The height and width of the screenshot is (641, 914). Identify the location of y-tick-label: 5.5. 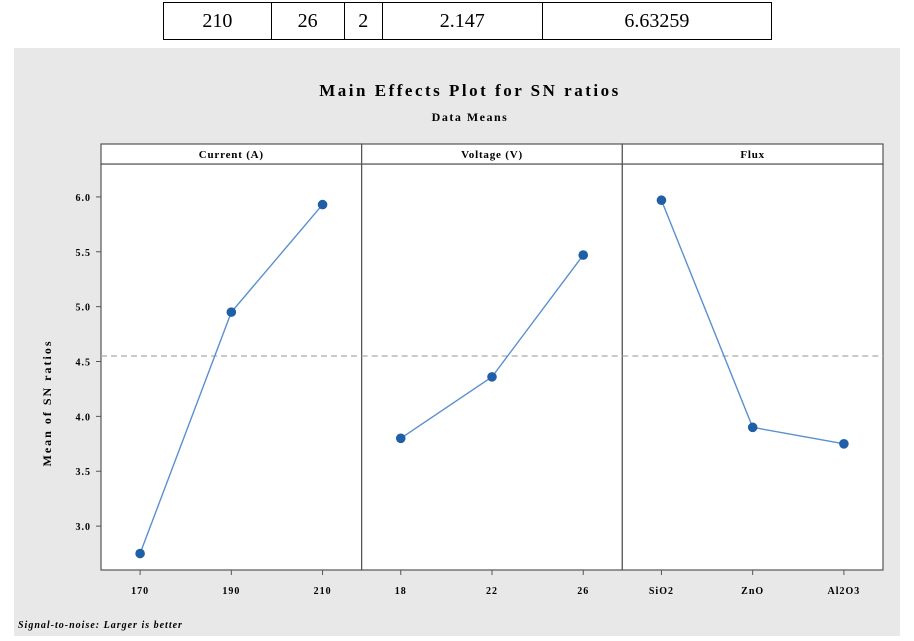
(84, 253).